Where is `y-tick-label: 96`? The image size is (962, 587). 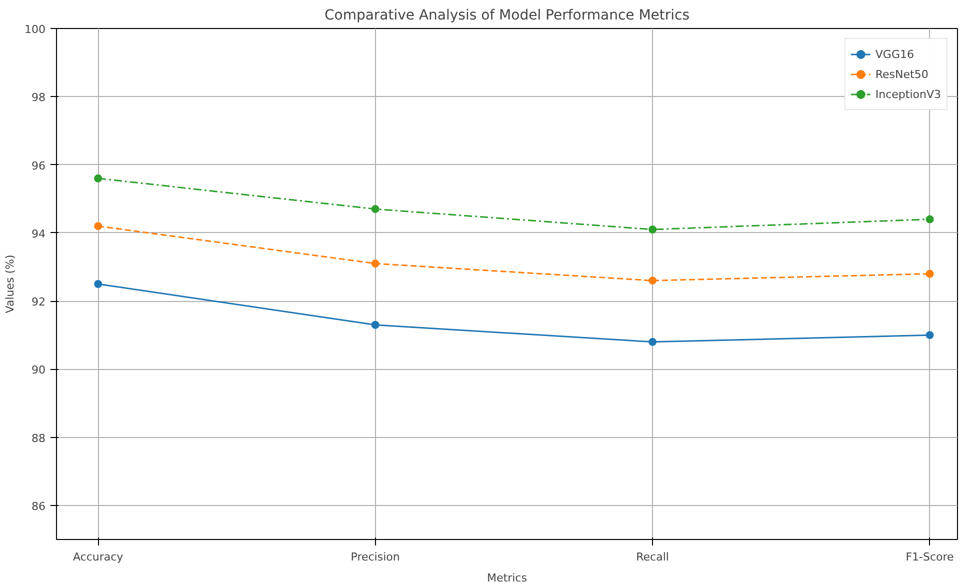 y-tick-label: 96 is located at coordinates (39, 165).